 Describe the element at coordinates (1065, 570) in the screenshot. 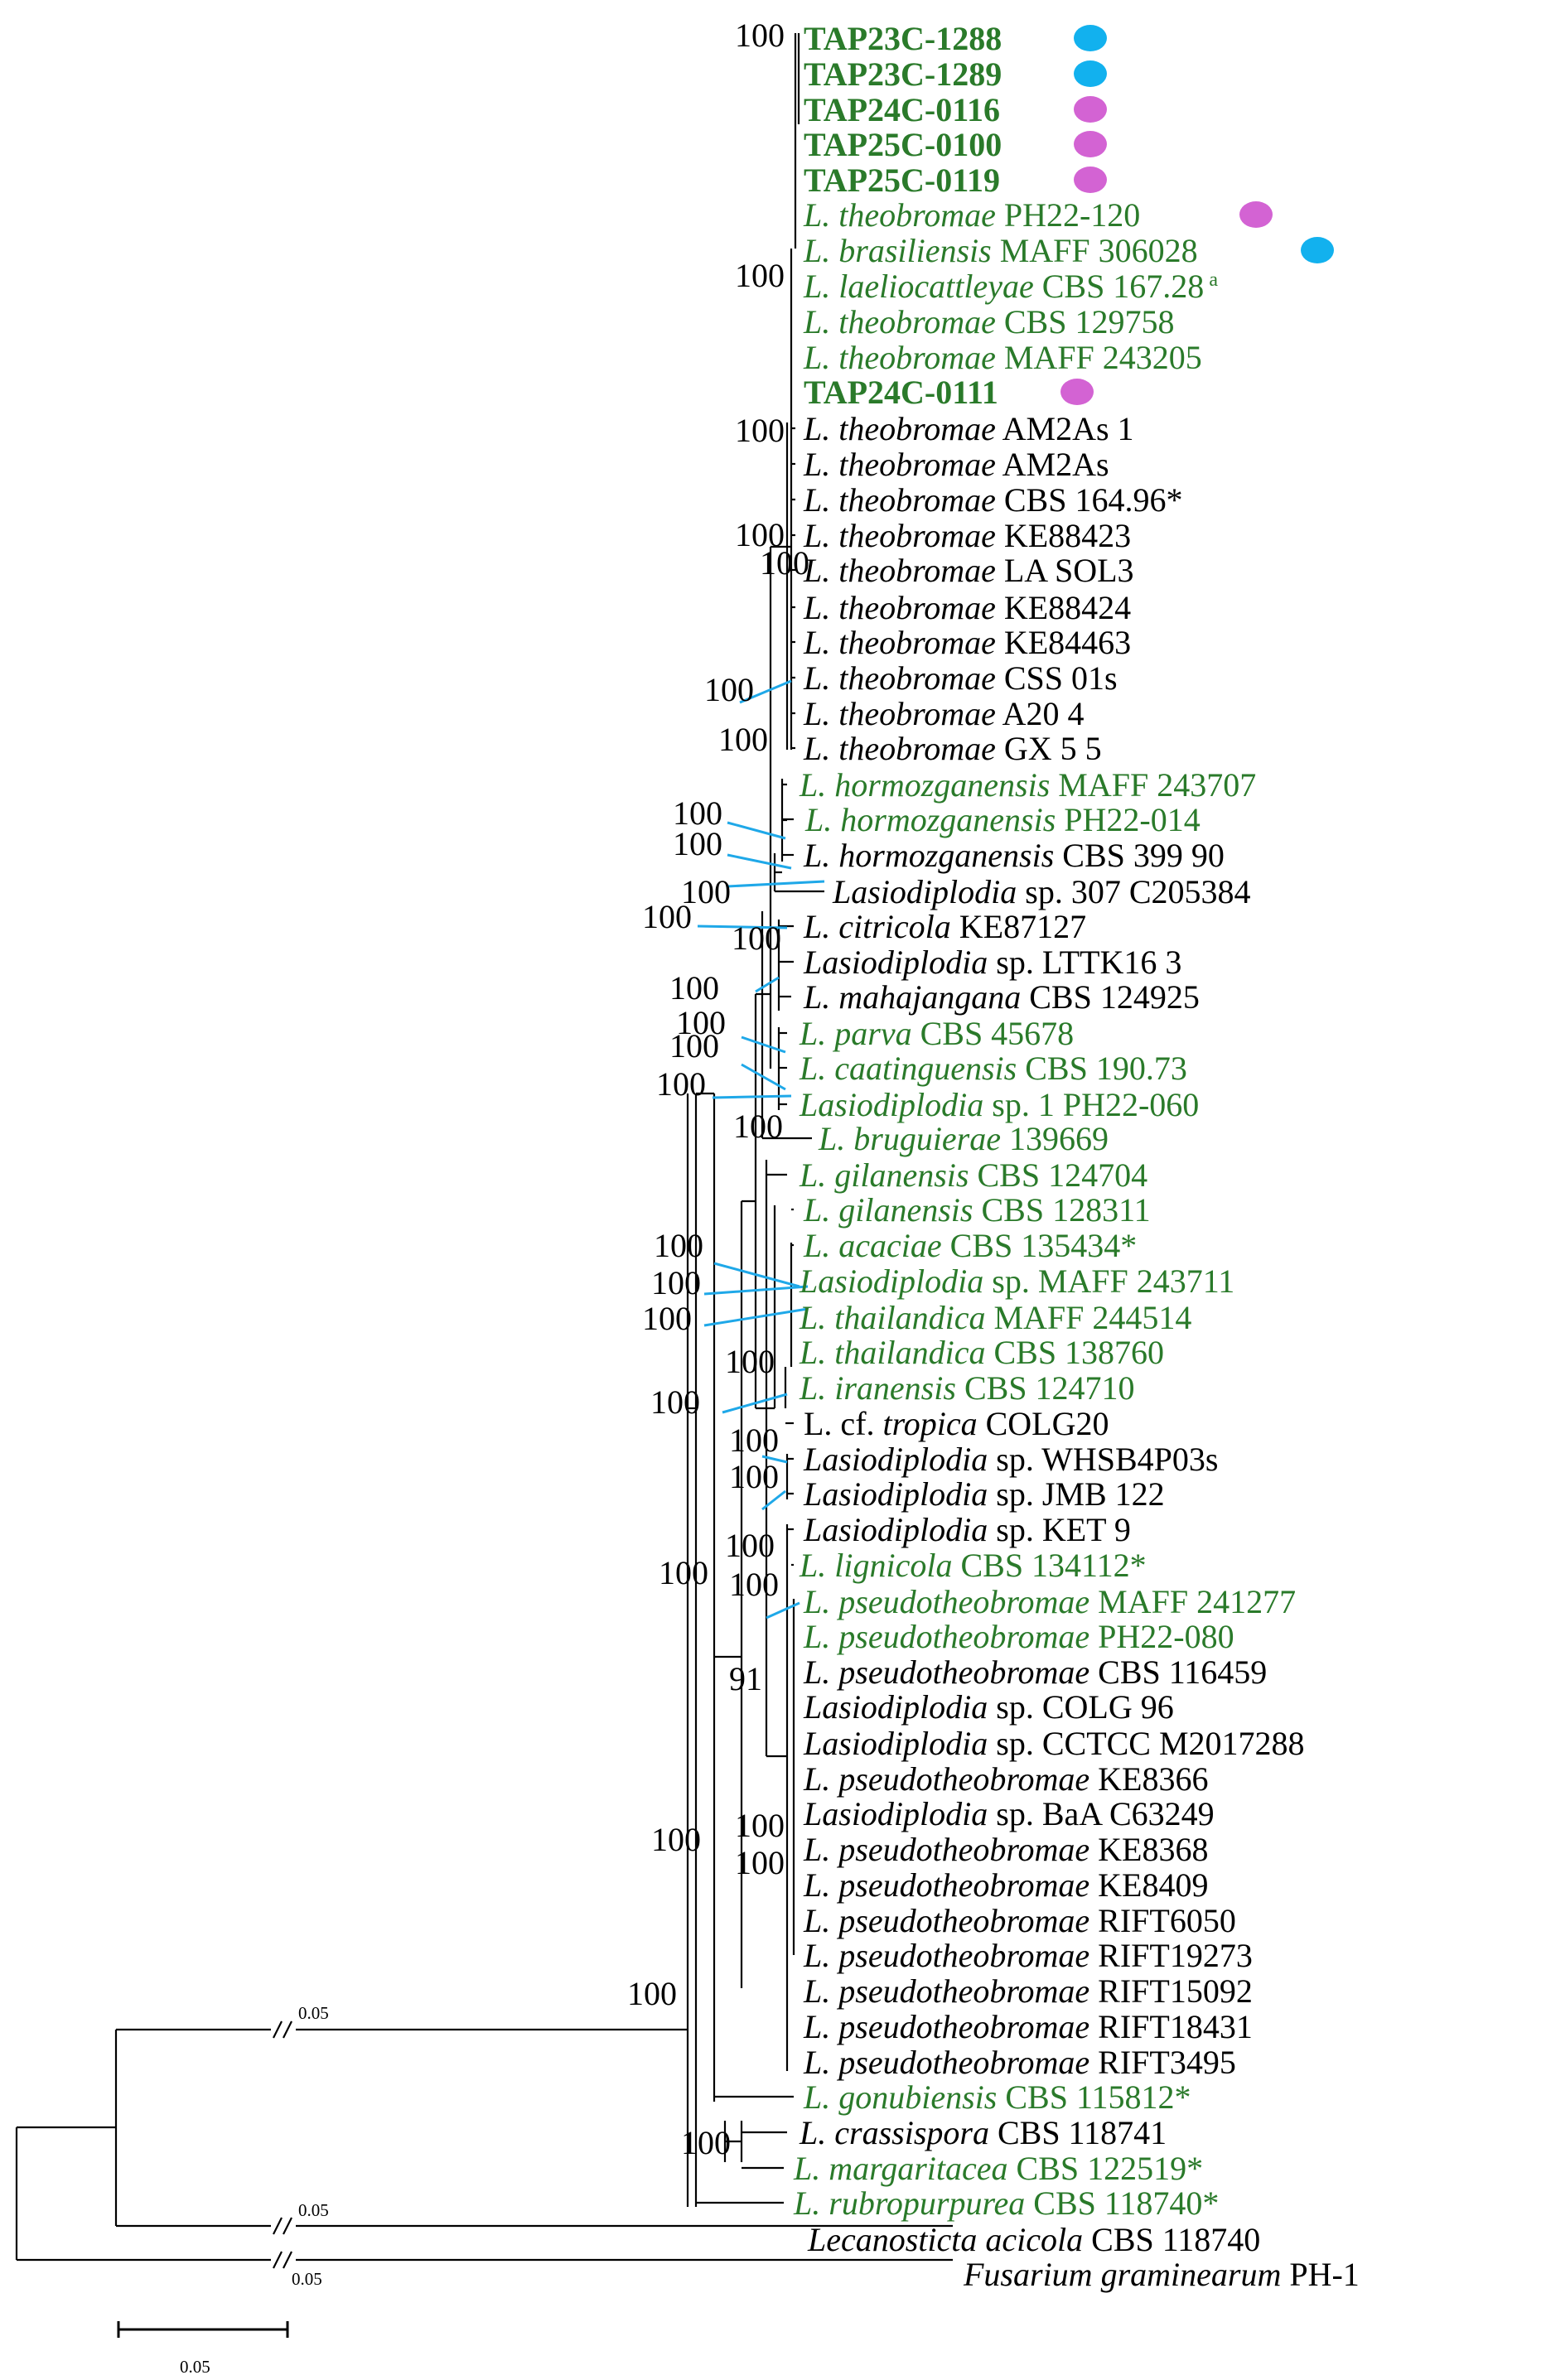

I see `taxon-label-part: LA SOL3` at that location.